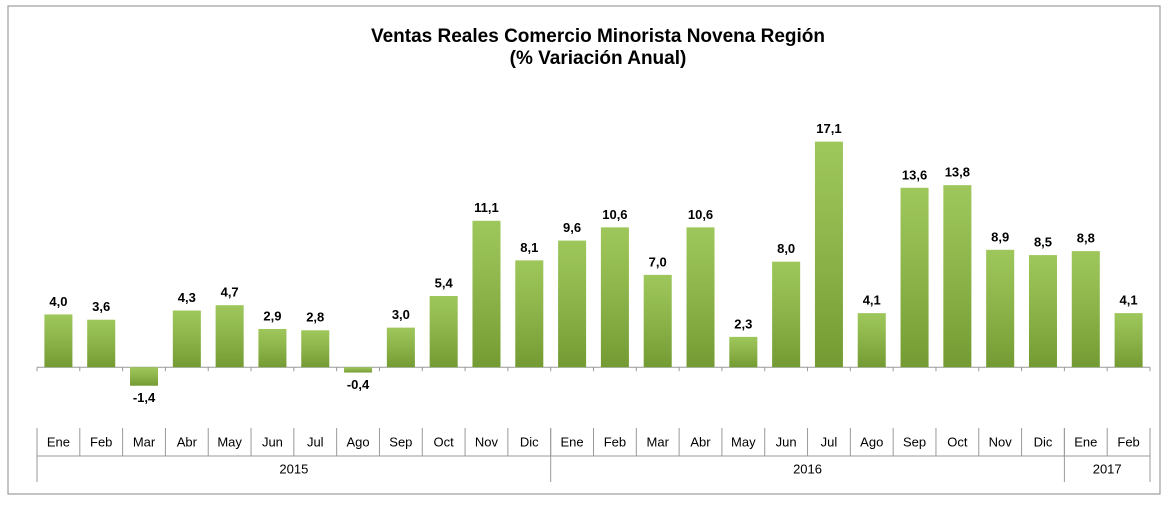  I want to click on data-label: 7,0, so click(658, 261).